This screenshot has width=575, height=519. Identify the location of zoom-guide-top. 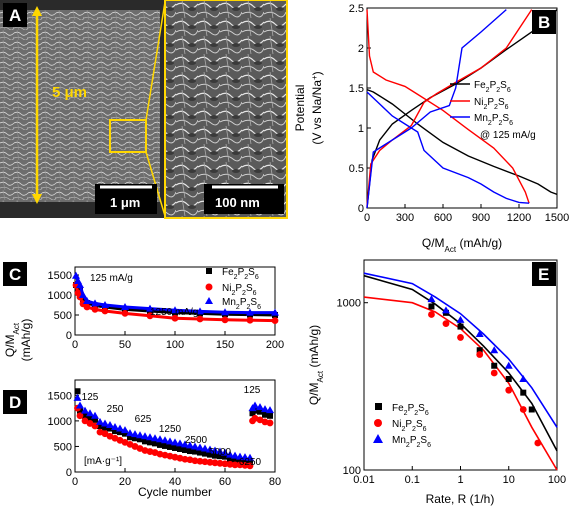
(155, 61).